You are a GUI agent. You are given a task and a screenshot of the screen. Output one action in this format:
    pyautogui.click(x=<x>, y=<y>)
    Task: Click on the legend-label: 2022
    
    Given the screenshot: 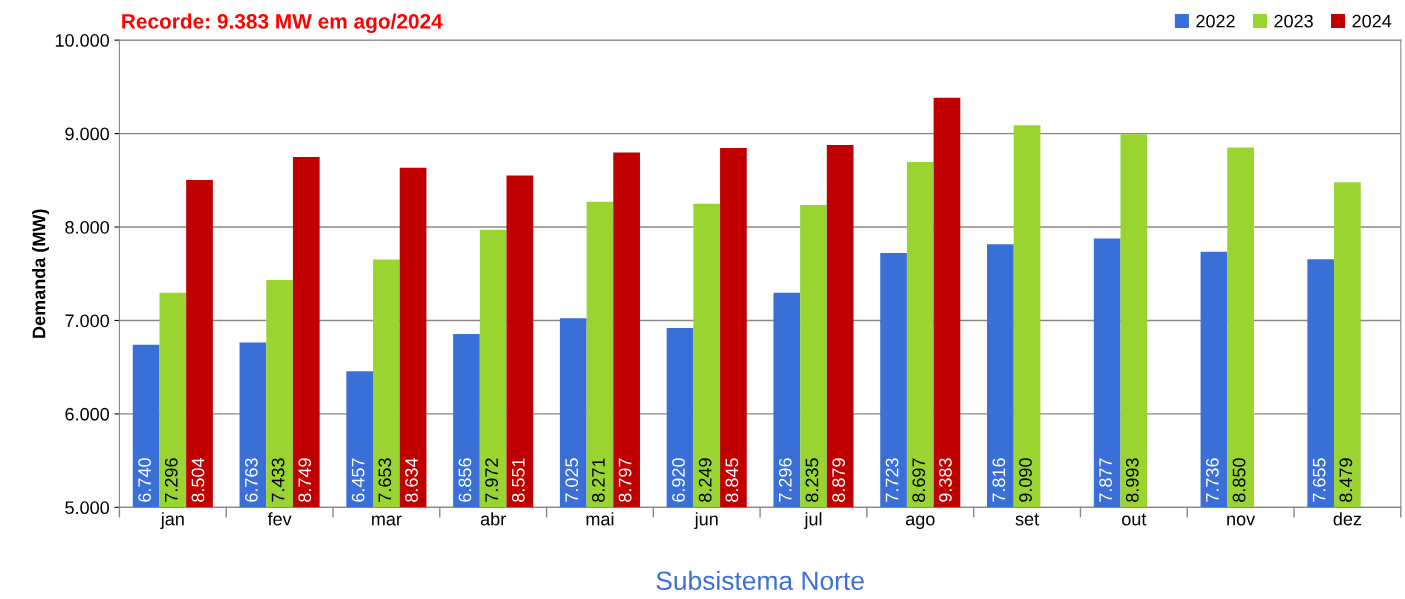 What is the action you would take?
    pyautogui.click(x=1215, y=21)
    